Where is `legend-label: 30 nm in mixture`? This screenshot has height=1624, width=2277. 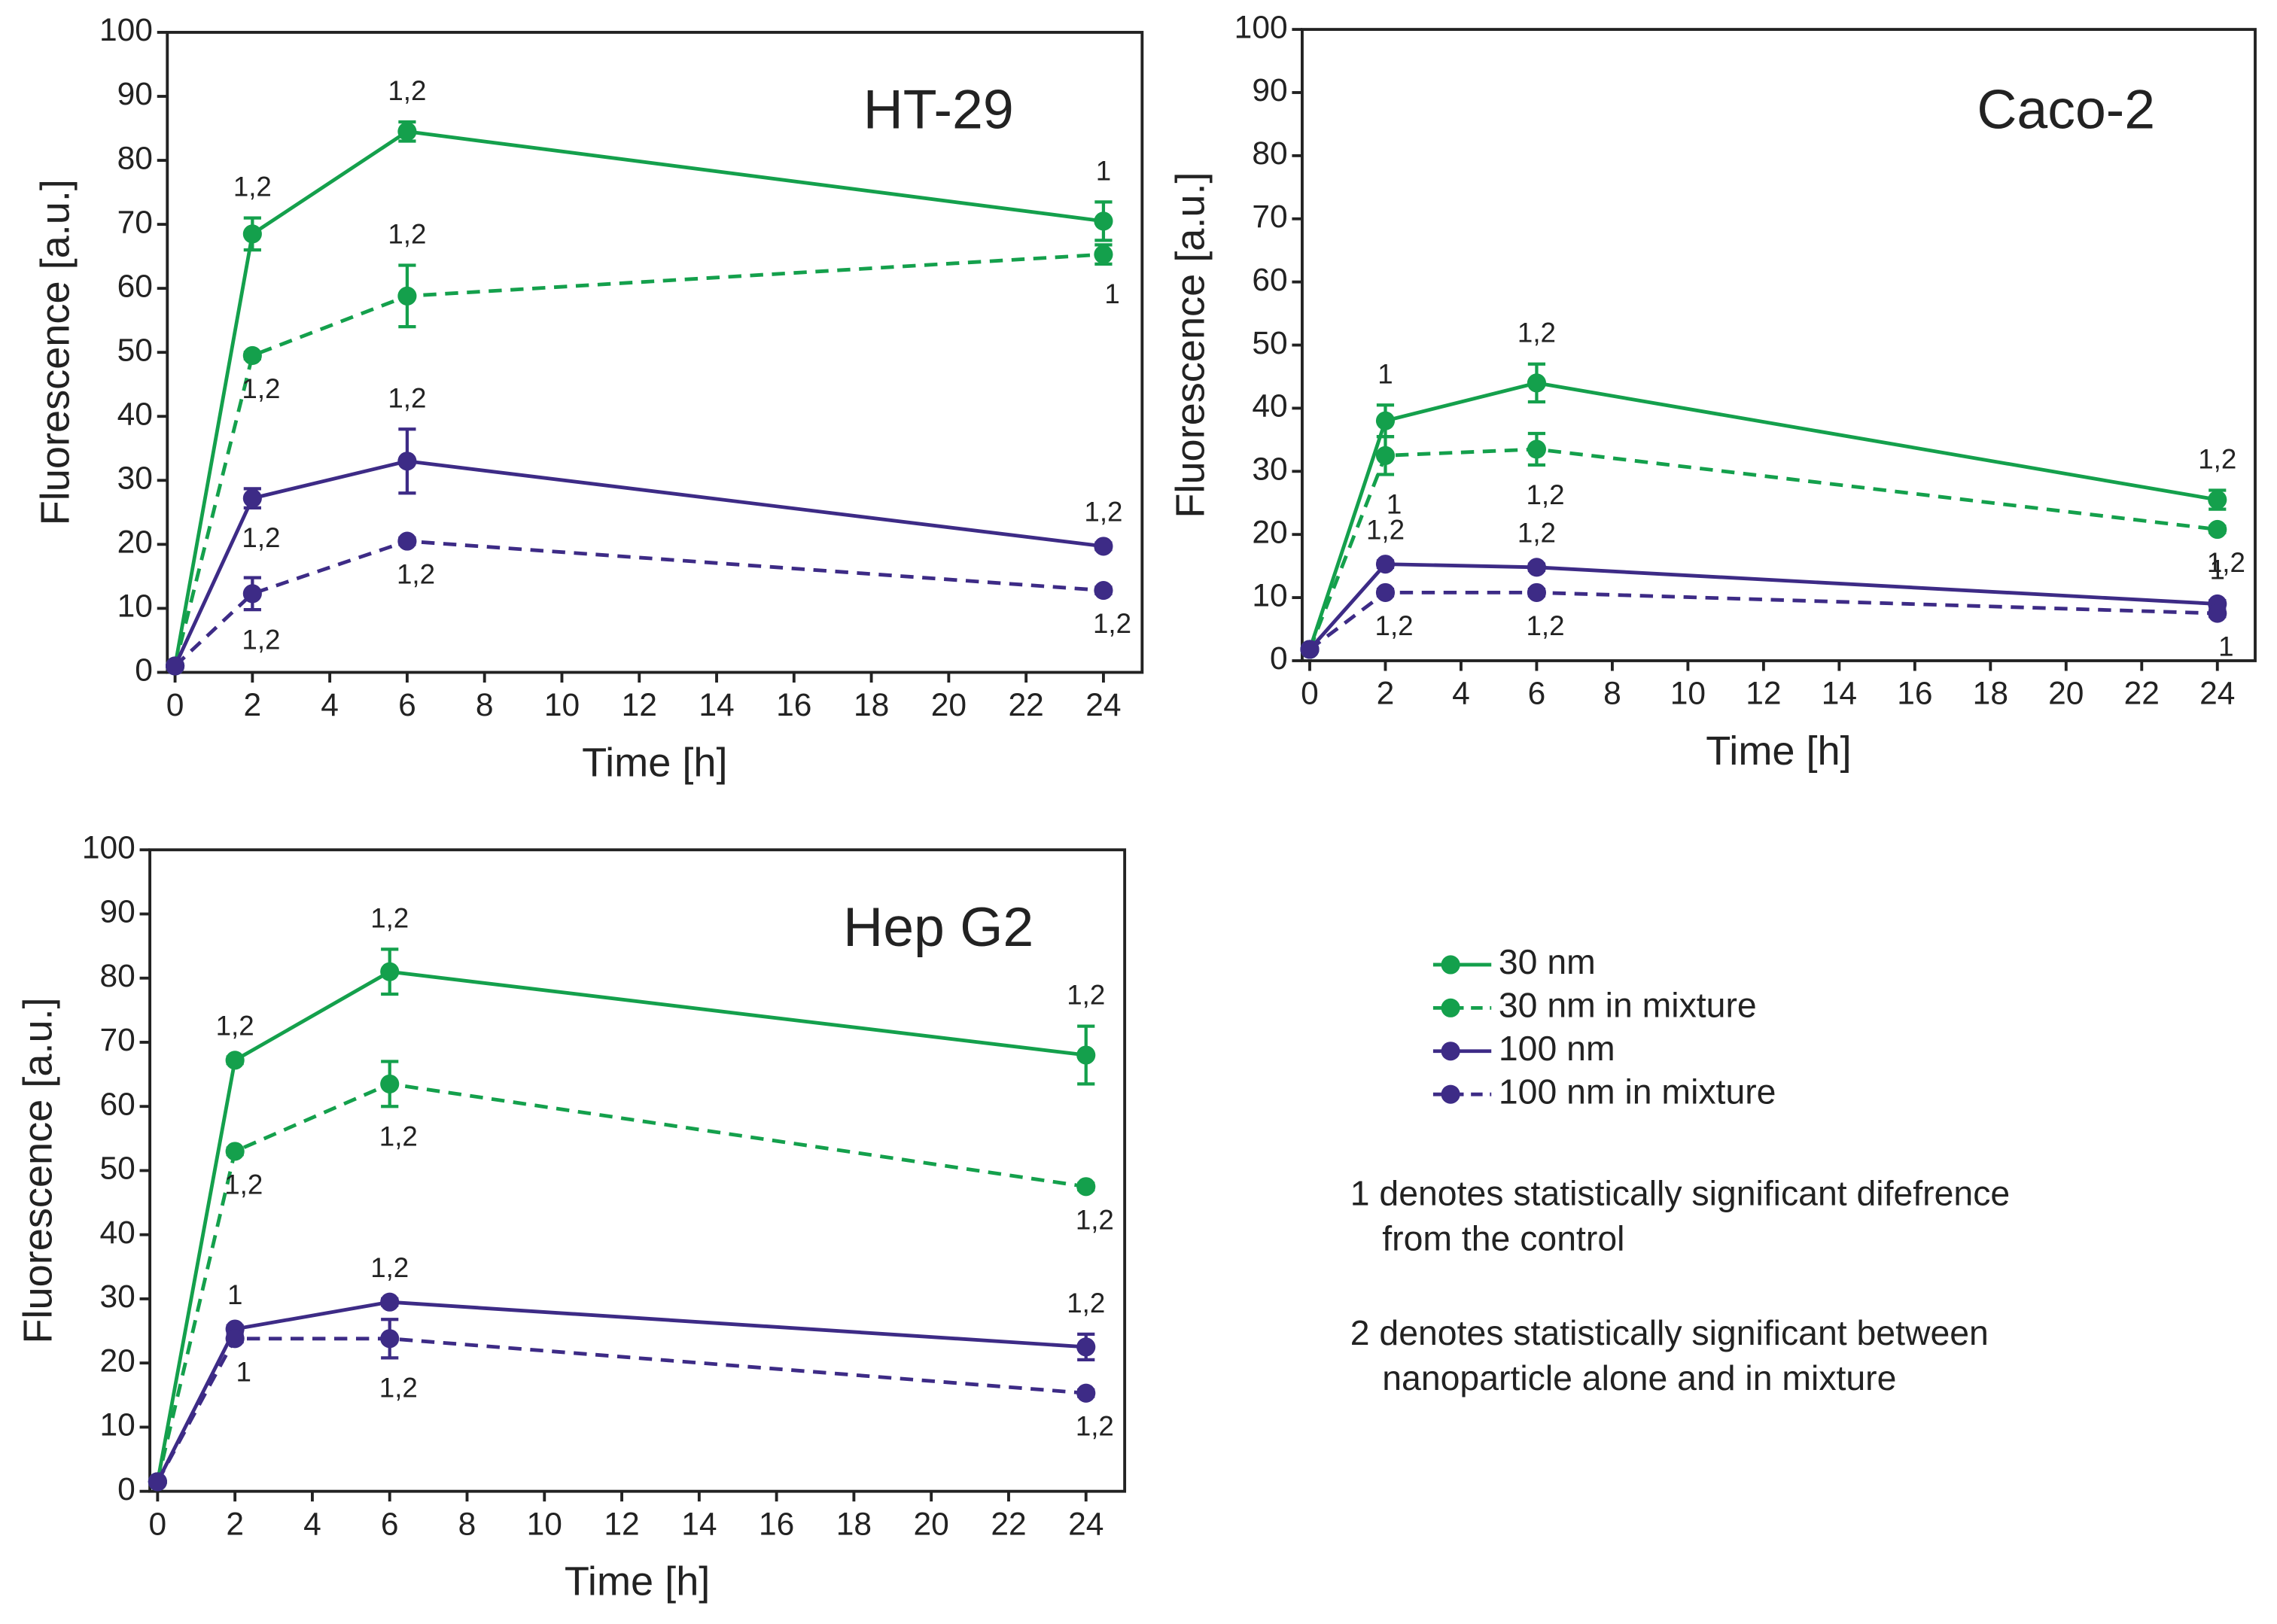 legend-label: 30 nm in mixture is located at coordinates (1628, 1005).